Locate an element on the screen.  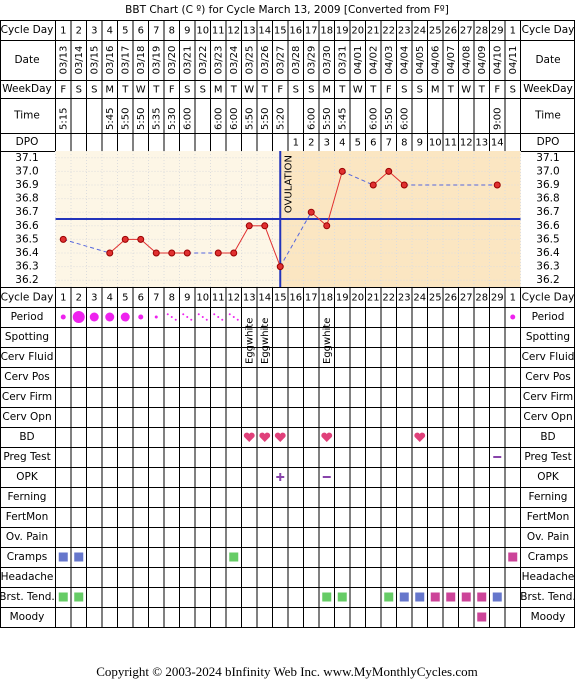
row-label: Cycle Day is located at coordinates (548, 30).